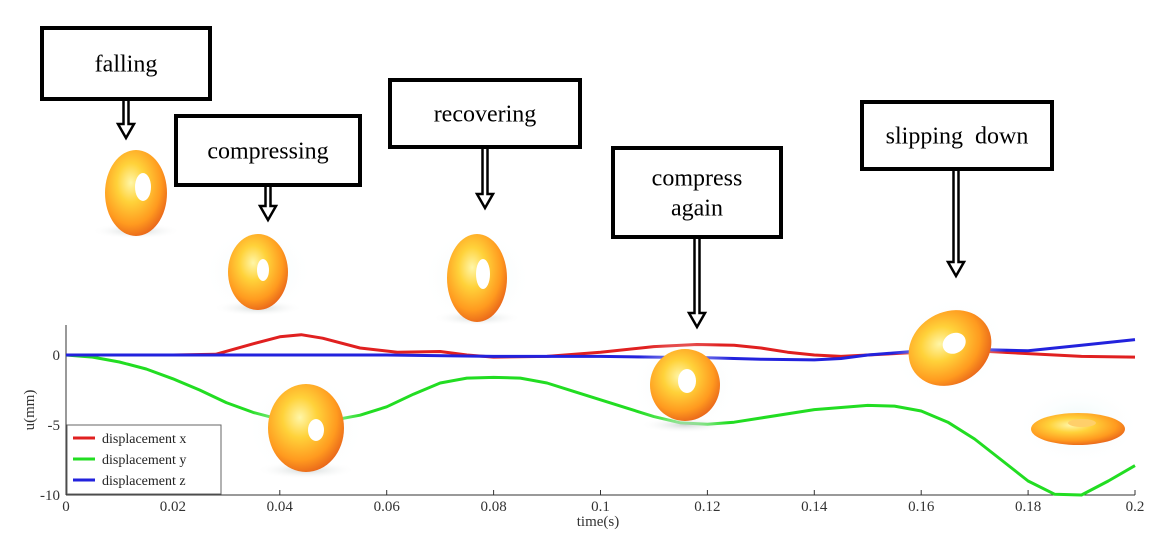 The image size is (1163, 545). What do you see at coordinates (493, 507) in the screenshot?
I see `x-tick-label: 0.08` at bounding box center [493, 507].